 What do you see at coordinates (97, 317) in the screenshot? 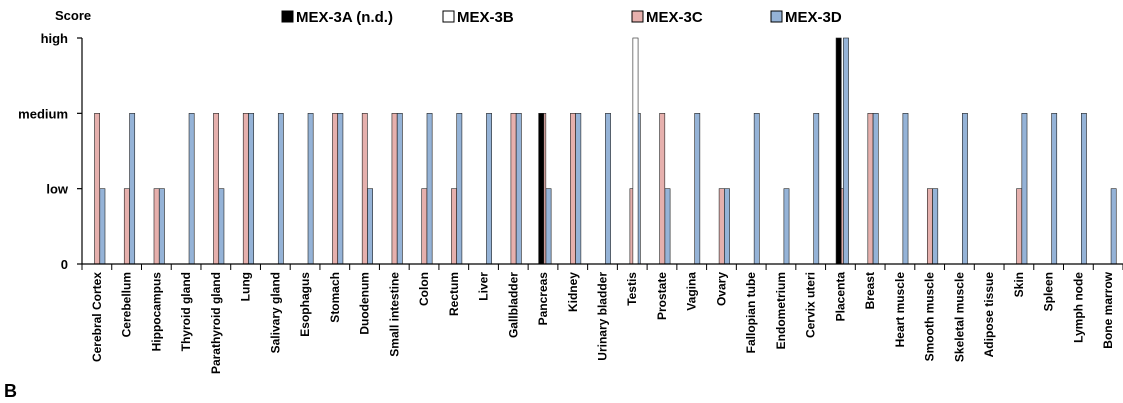
I see `x-tick-label: Cerebral Cortex` at bounding box center [97, 317].